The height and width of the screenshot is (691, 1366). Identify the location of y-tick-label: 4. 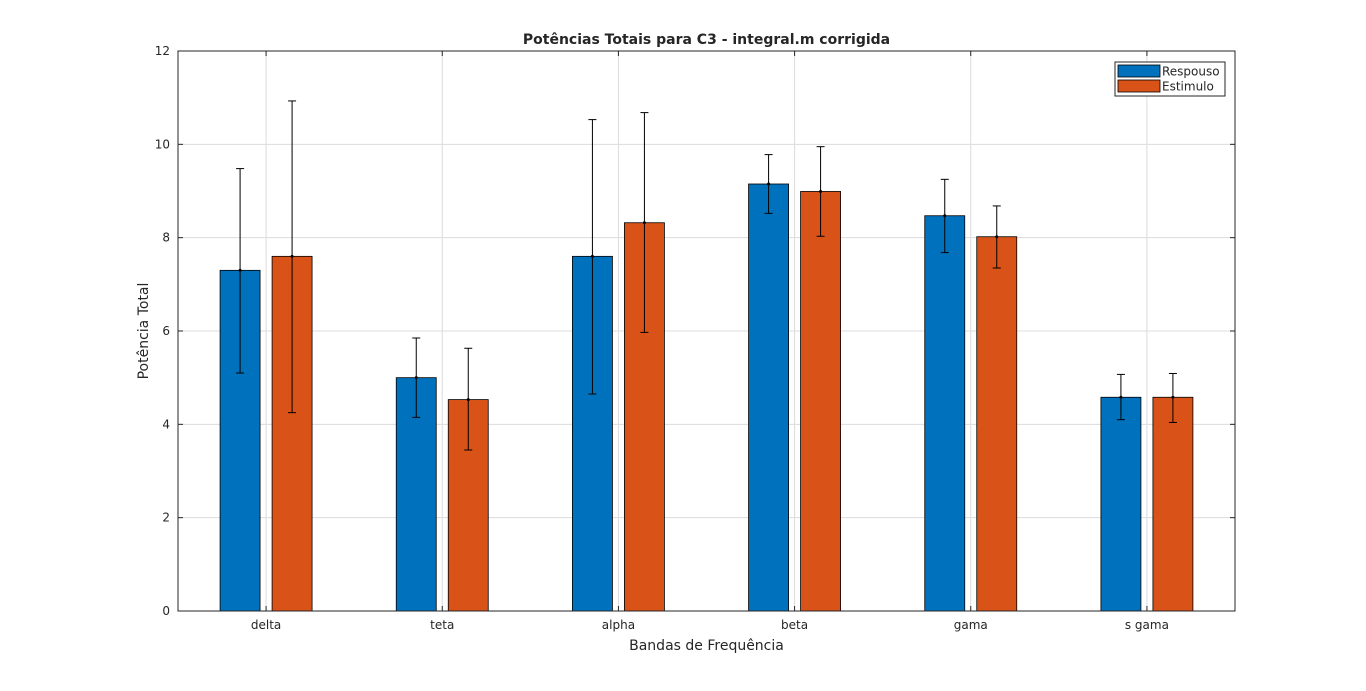
(166, 424).